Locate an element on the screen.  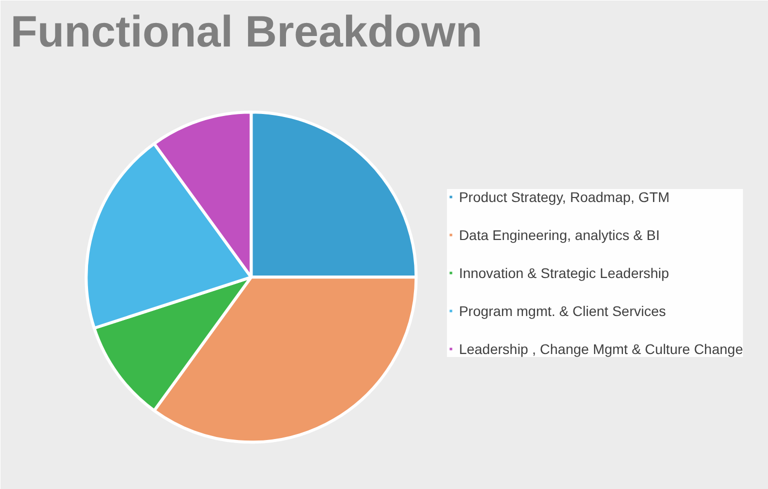
legend-label: Innovation & Strategic Leadership is located at coordinates (564, 272).